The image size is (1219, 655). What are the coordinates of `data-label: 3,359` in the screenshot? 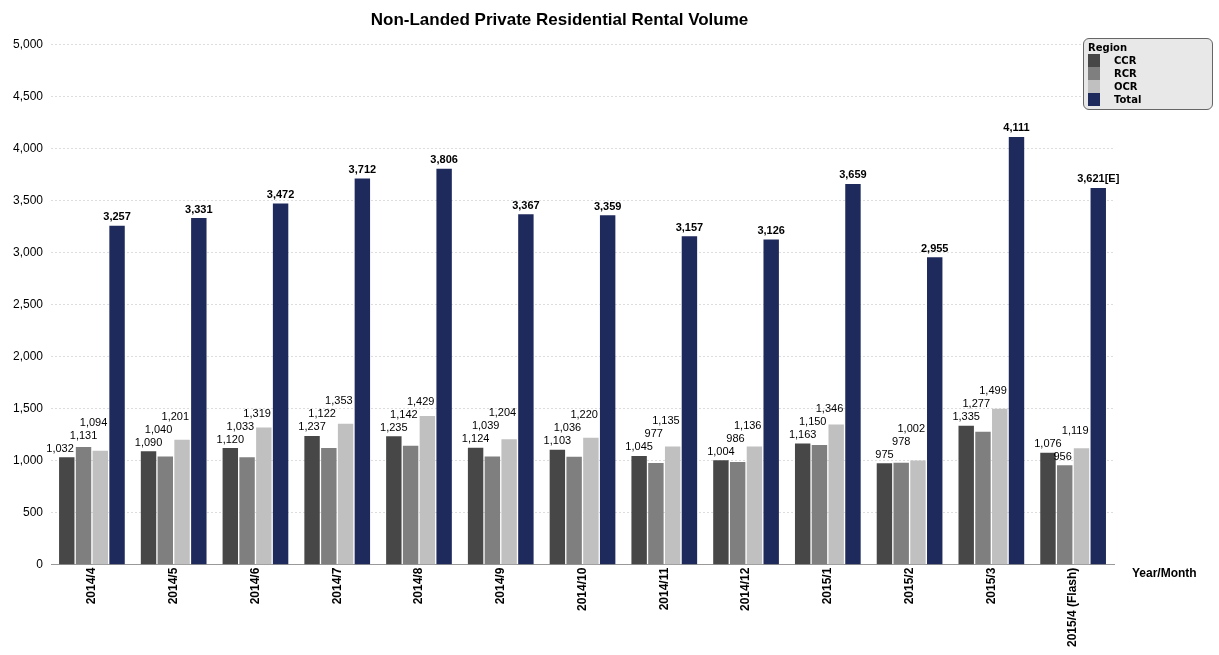 It's located at (607, 205).